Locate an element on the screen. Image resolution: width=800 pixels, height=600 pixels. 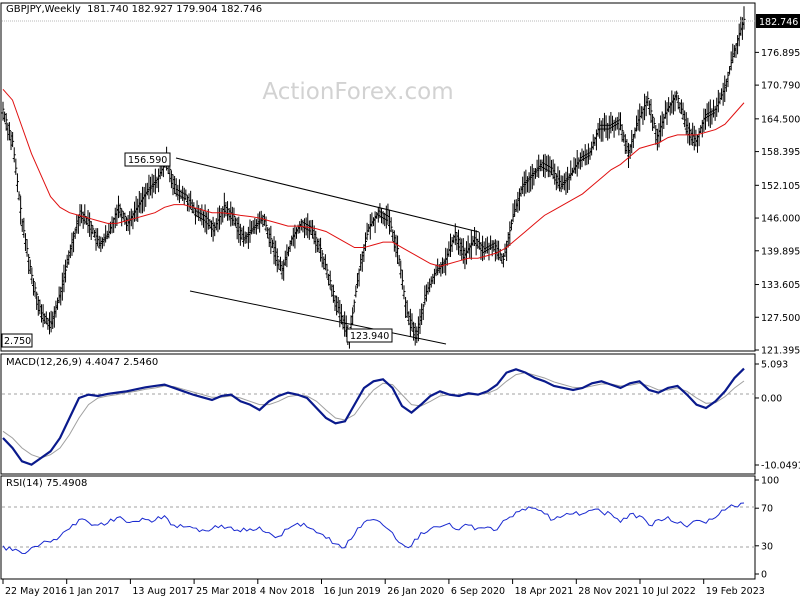
price-y-tick-label: 127.500 is located at coordinates (780, 318).